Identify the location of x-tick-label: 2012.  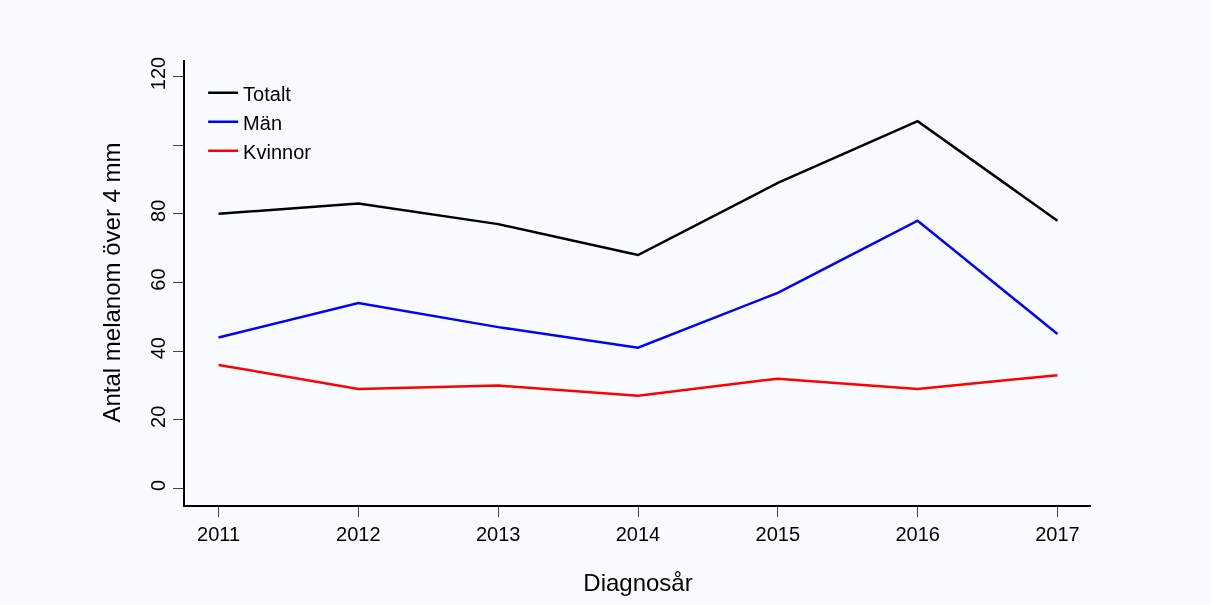
(358, 533).